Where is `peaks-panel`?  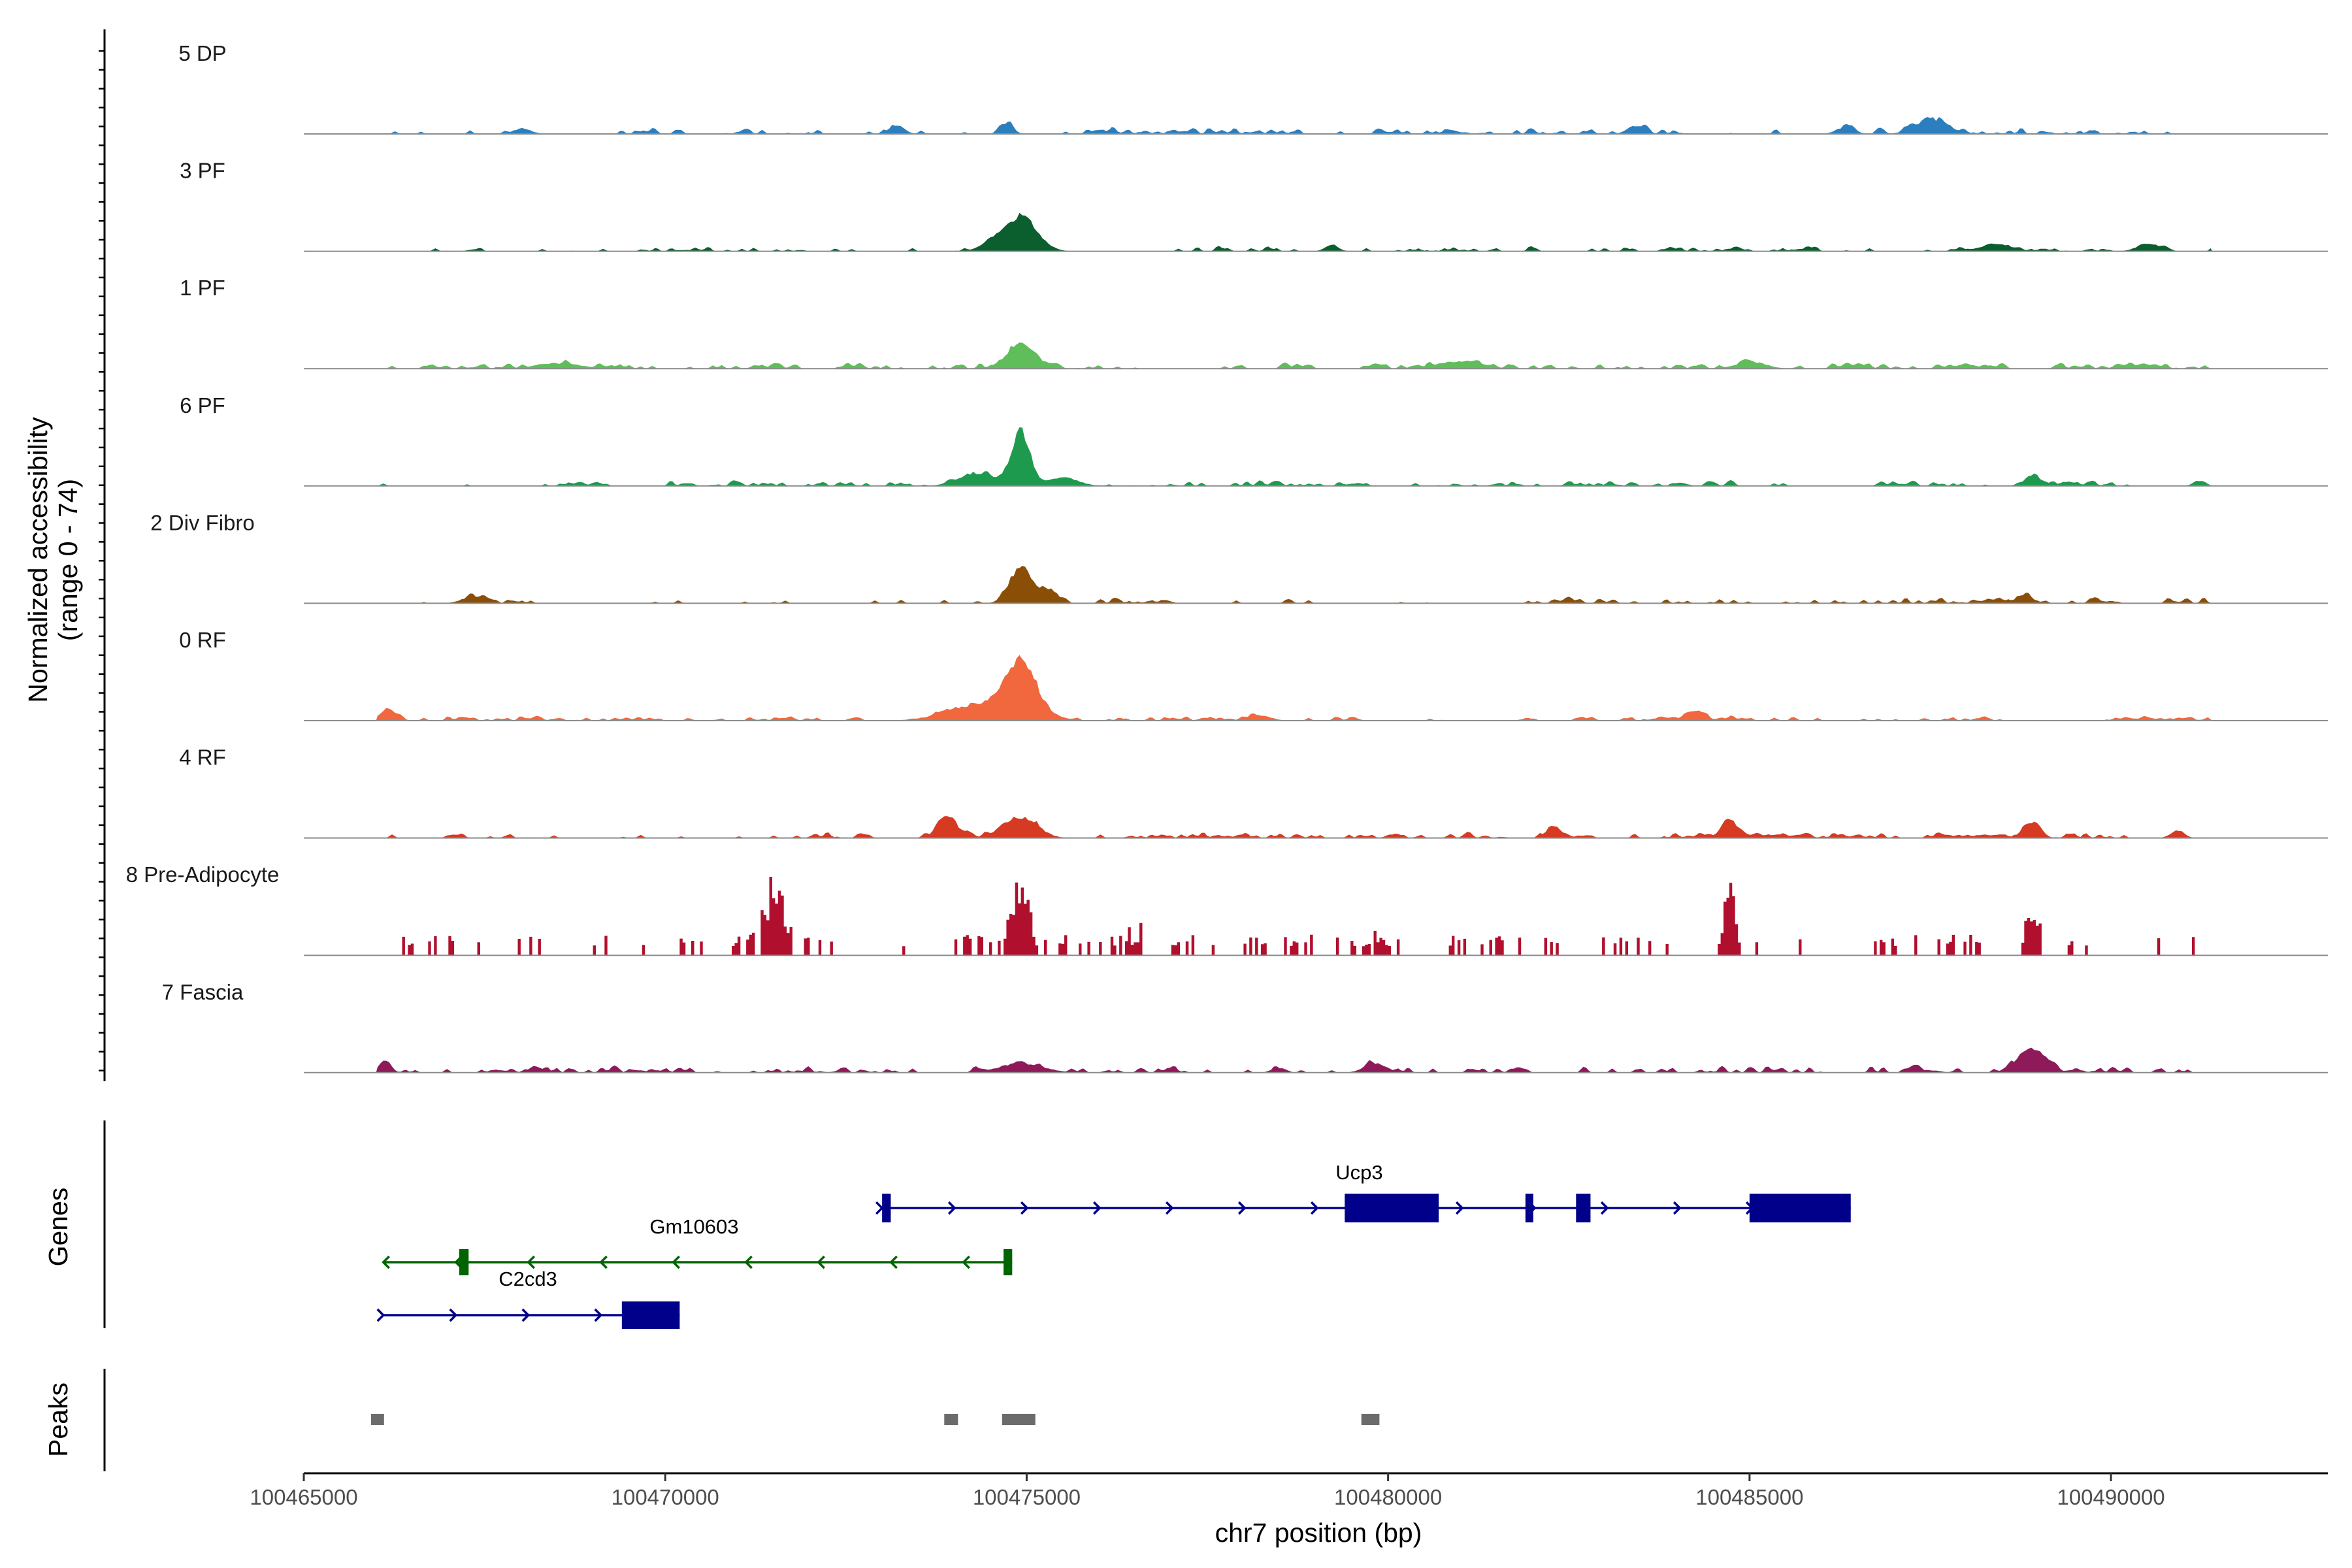
peaks-panel is located at coordinates (875, 1419).